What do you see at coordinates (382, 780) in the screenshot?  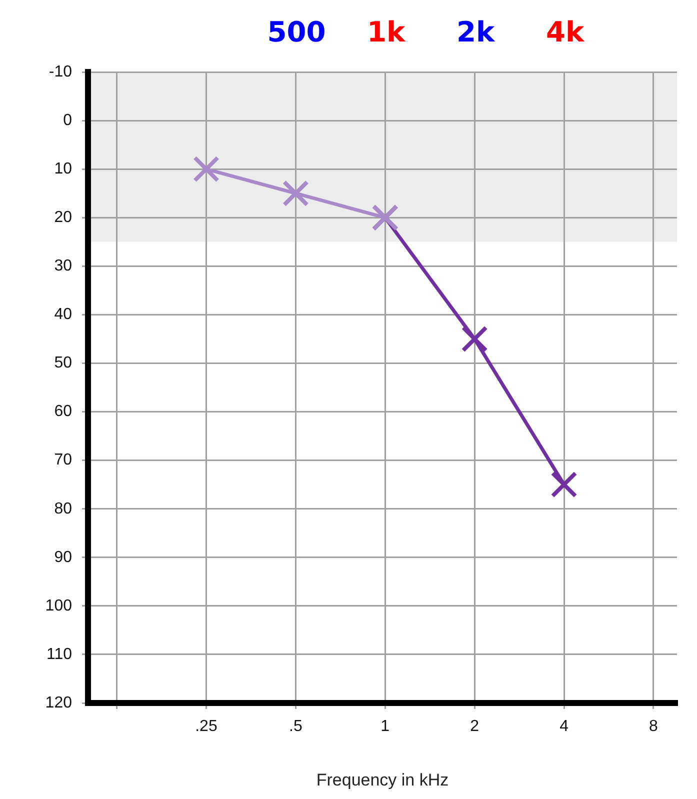 I see `x-axis-title: Frequency in kHz` at bounding box center [382, 780].